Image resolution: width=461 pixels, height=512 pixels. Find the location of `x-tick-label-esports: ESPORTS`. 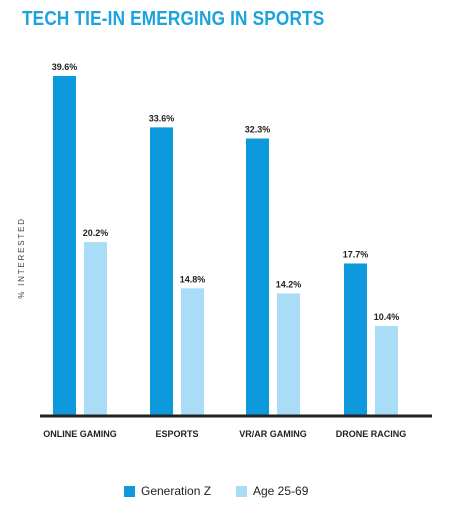

x-tick-label-esports: ESPORTS is located at coordinates (176, 434).